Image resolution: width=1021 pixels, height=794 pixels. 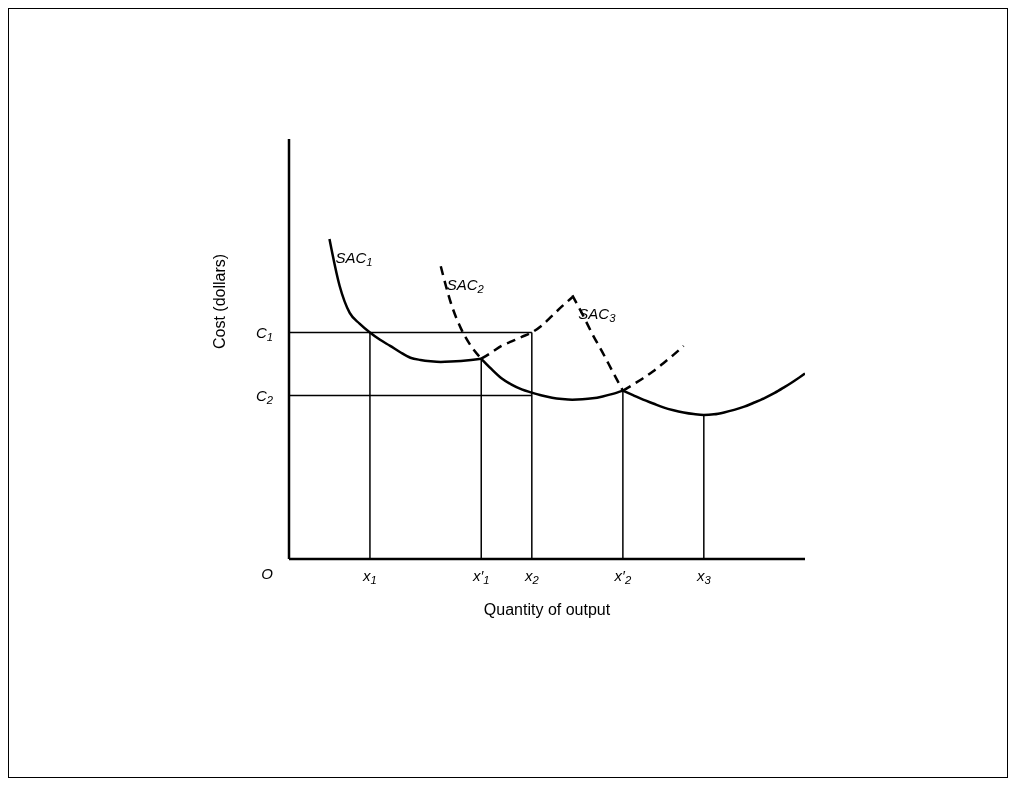 I want to click on y-axis-title: Cost (dollars), so click(x=219, y=301).